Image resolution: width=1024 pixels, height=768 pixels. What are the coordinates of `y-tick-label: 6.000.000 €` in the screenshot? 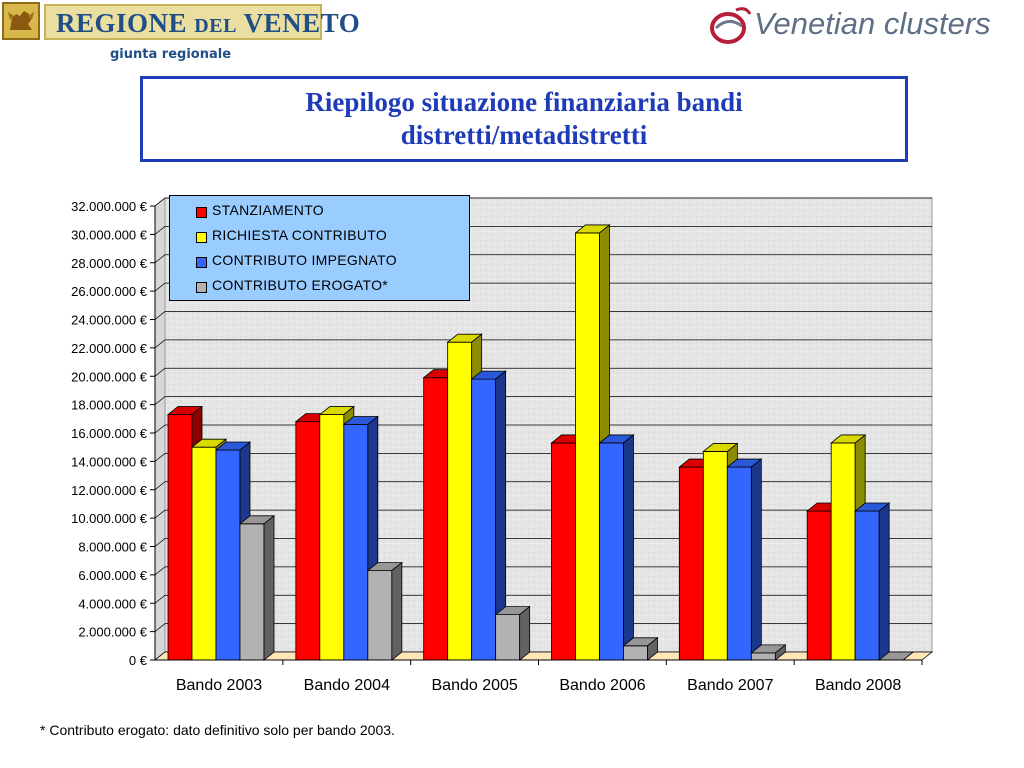 It's located at (112, 575).